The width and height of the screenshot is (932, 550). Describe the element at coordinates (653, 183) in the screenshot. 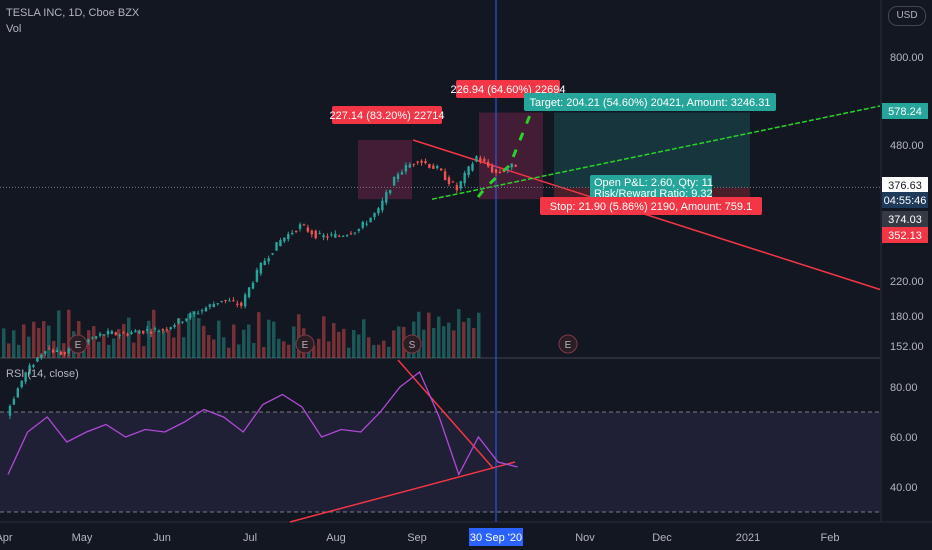

I see `open-pl-label: Open P&L: 2.60, Qty: 11` at that location.